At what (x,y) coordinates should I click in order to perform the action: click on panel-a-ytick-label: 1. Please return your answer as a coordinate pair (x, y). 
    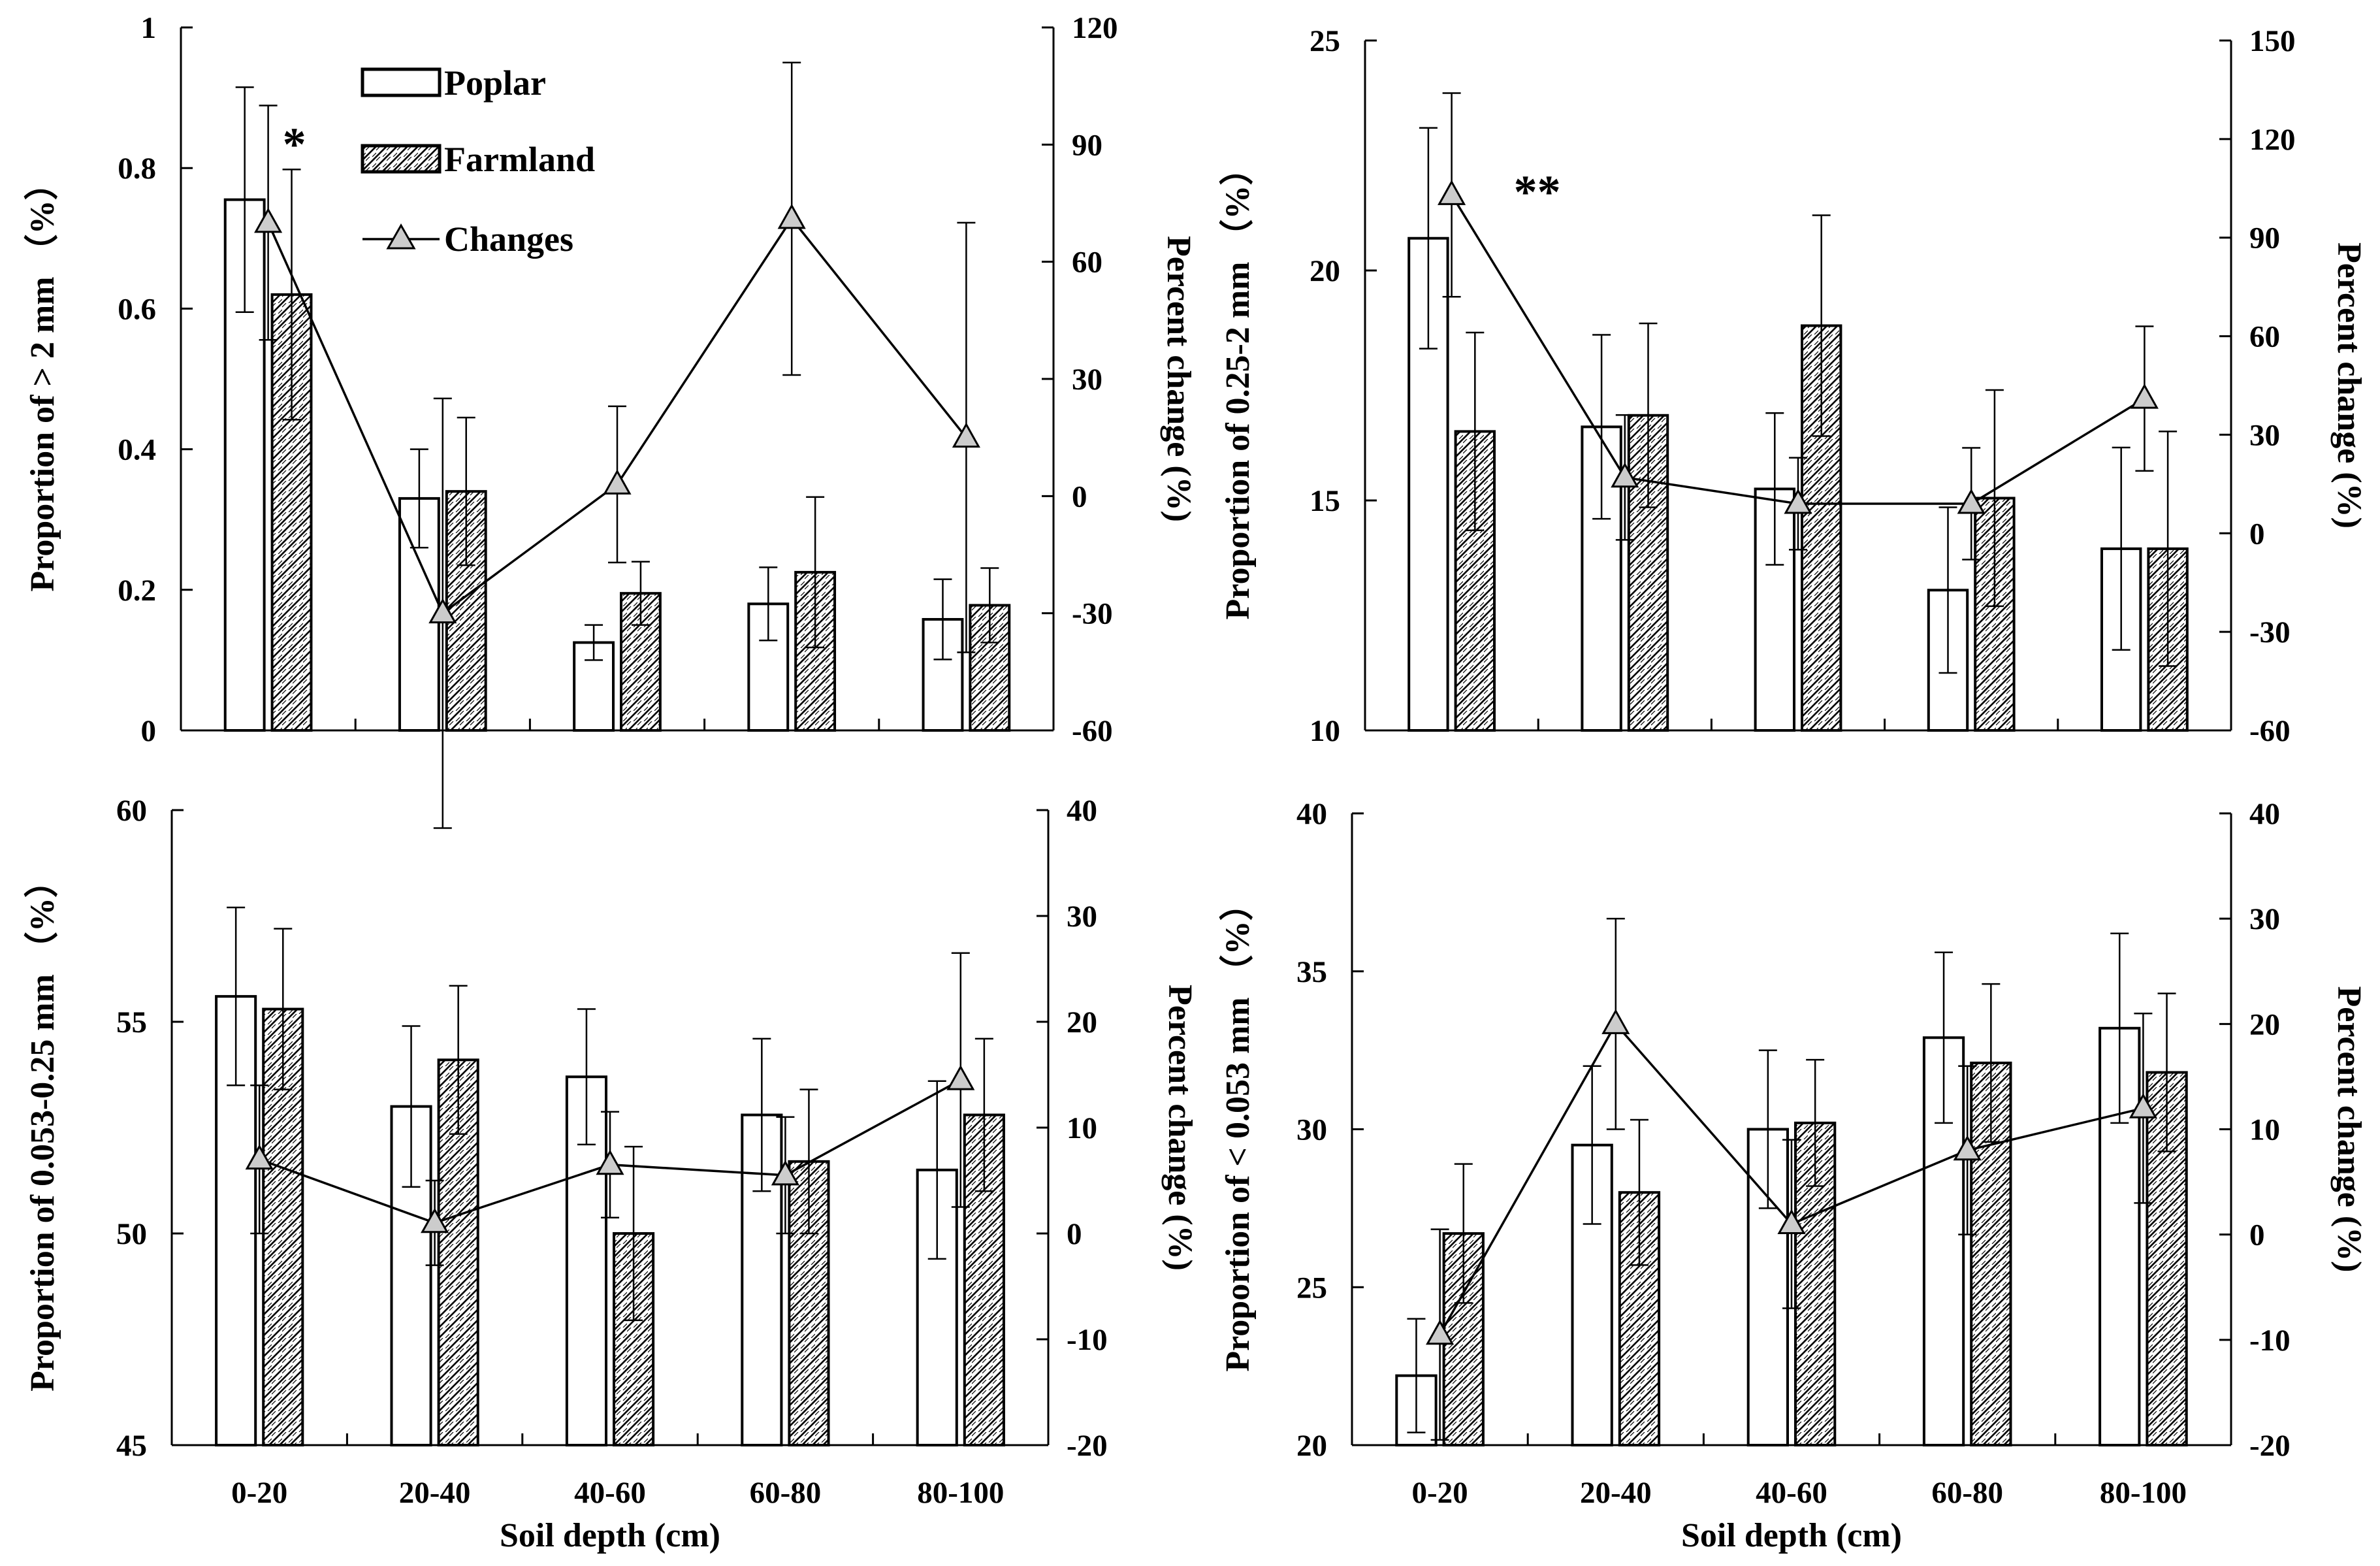
    Looking at the image, I should click on (149, 28).